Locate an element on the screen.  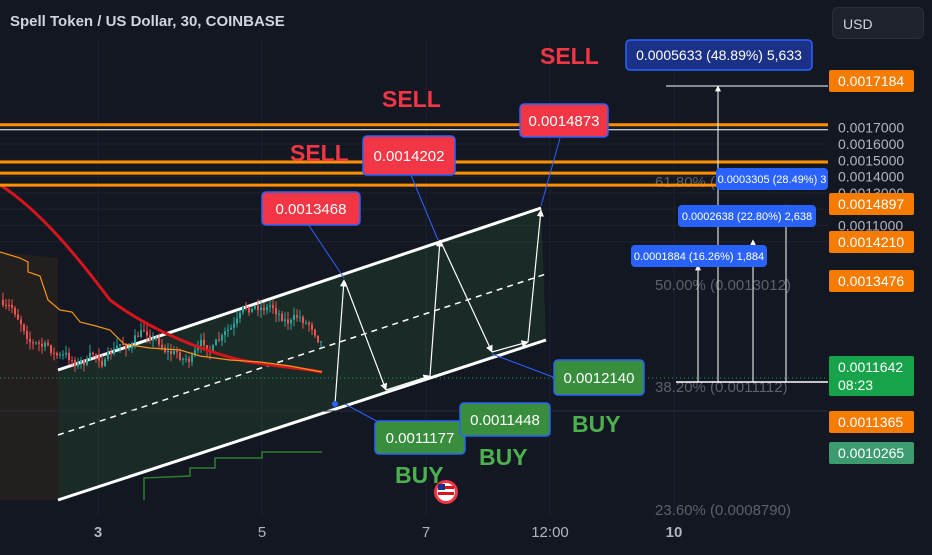
price-label-3: 0.0014210 is located at coordinates (871, 242).